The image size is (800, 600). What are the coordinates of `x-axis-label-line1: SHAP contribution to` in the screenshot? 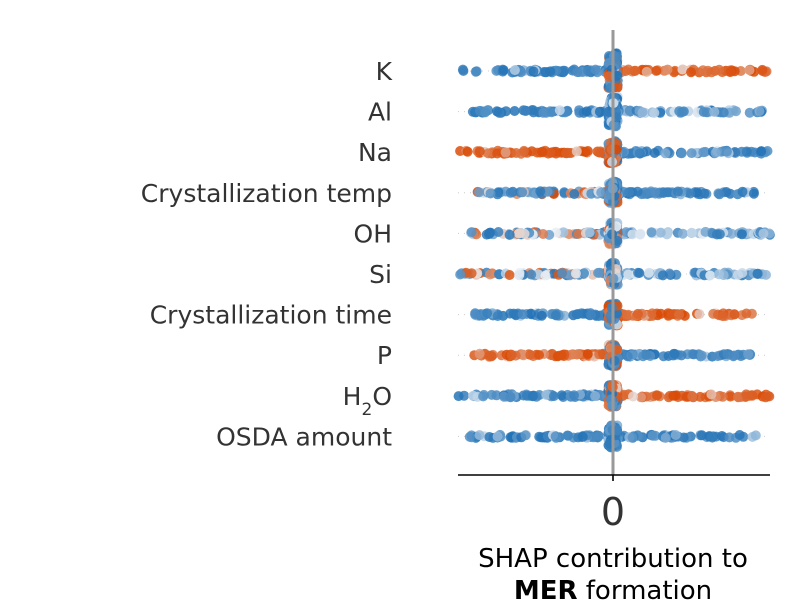 It's located at (613, 559).